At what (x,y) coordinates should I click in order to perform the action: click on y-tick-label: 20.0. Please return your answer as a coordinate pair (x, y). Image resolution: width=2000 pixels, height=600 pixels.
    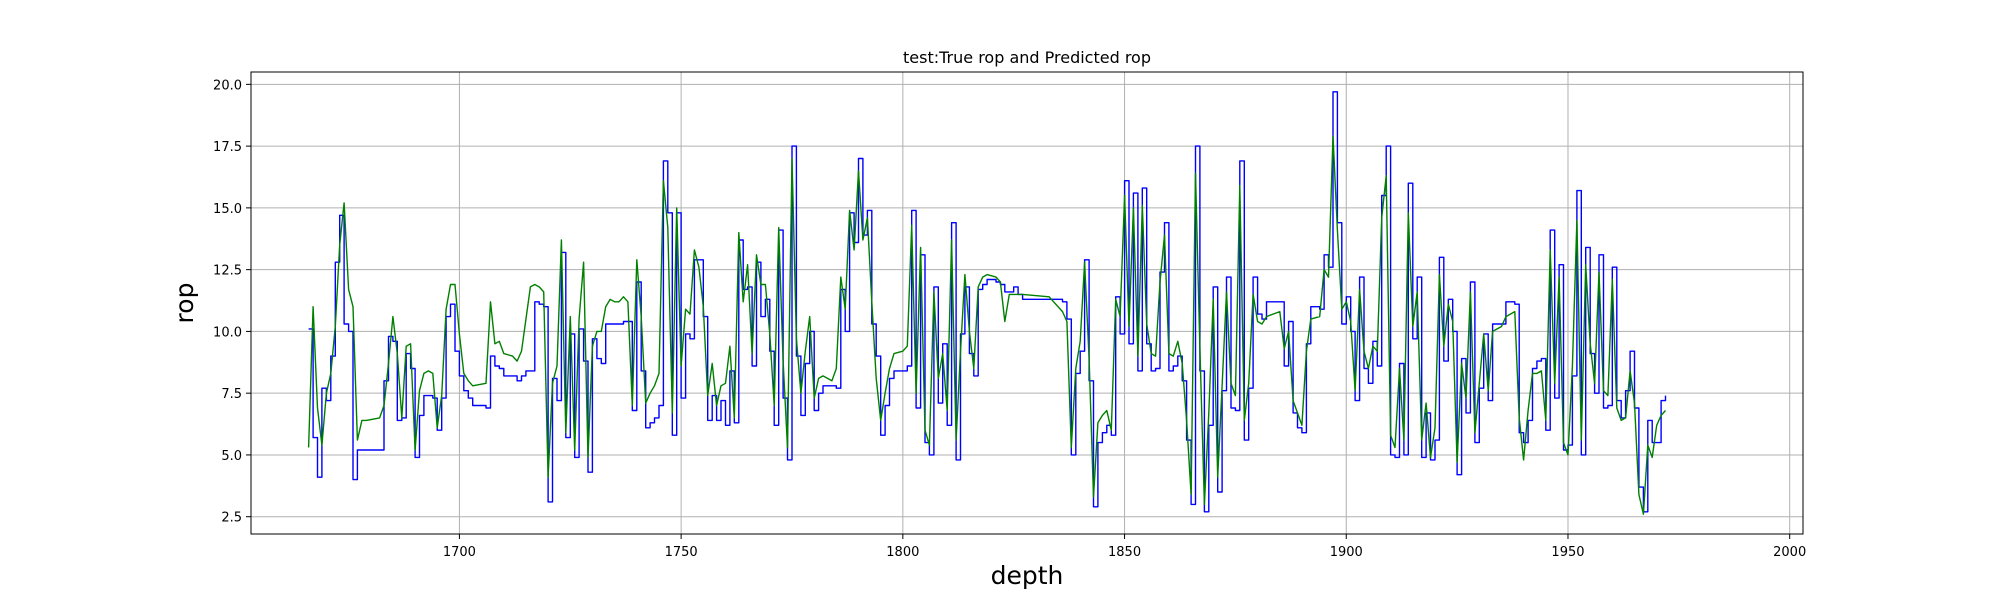
    Looking at the image, I should click on (227, 85).